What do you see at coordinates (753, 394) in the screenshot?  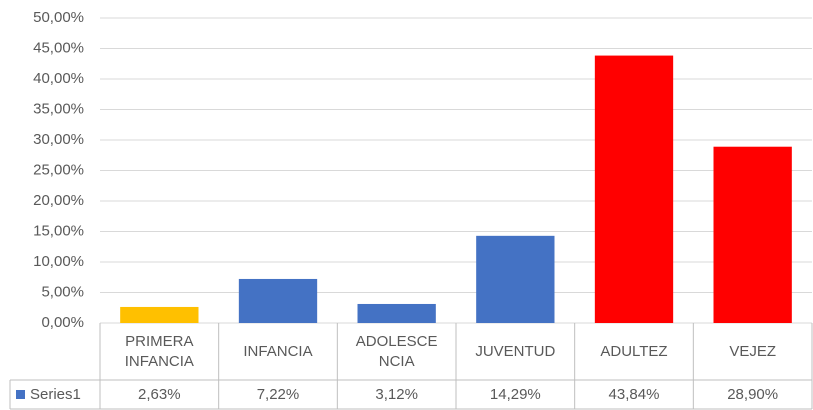 I see `value-label: 28,90%` at bounding box center [753, 394].